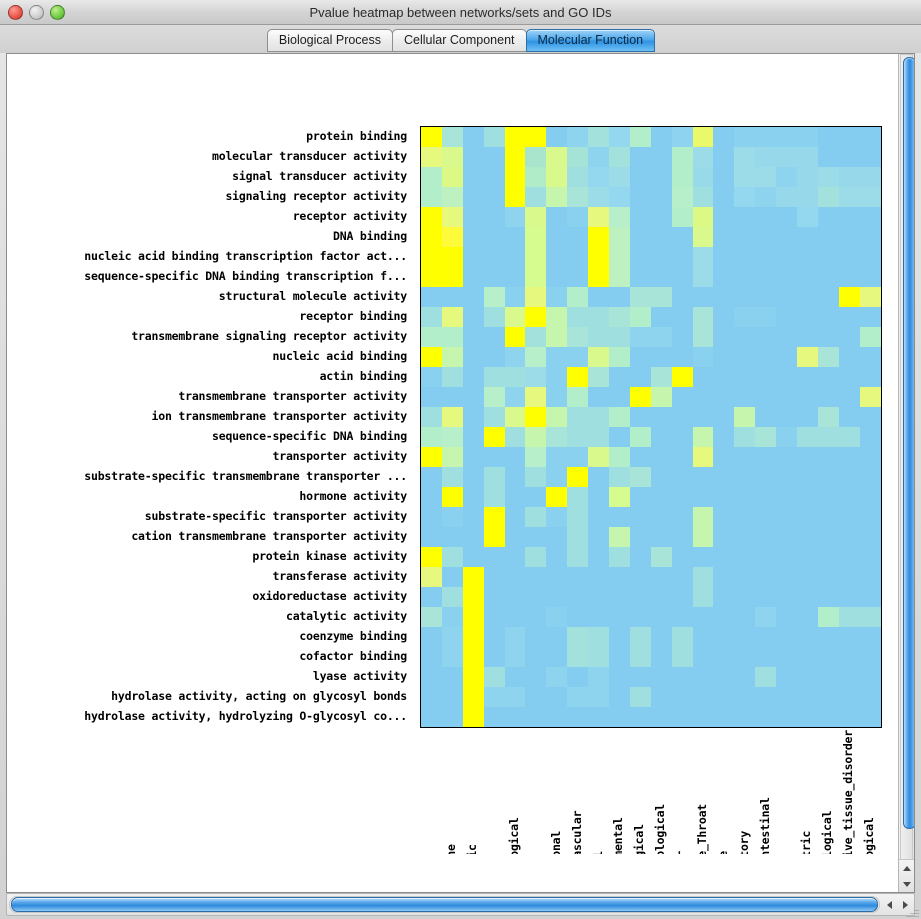 The height and width of the screenshot is (919, 921). Describe the element at coordinates (906, 868) in the screenshot. I see `scroll-up-icon` at that location.